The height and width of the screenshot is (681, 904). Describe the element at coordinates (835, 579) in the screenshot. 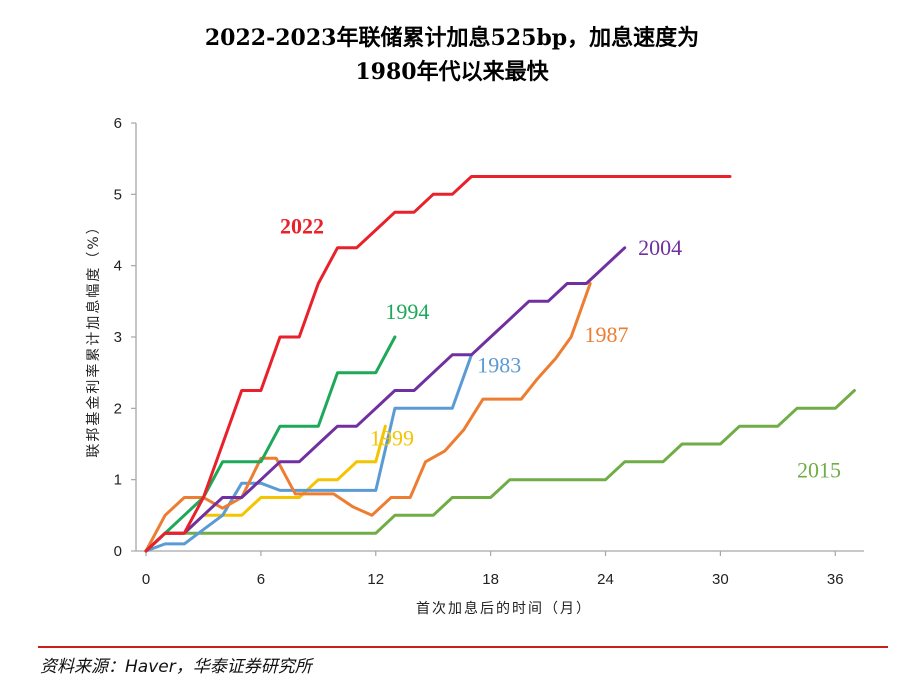

I see `x-tick-label: 36` at that location.